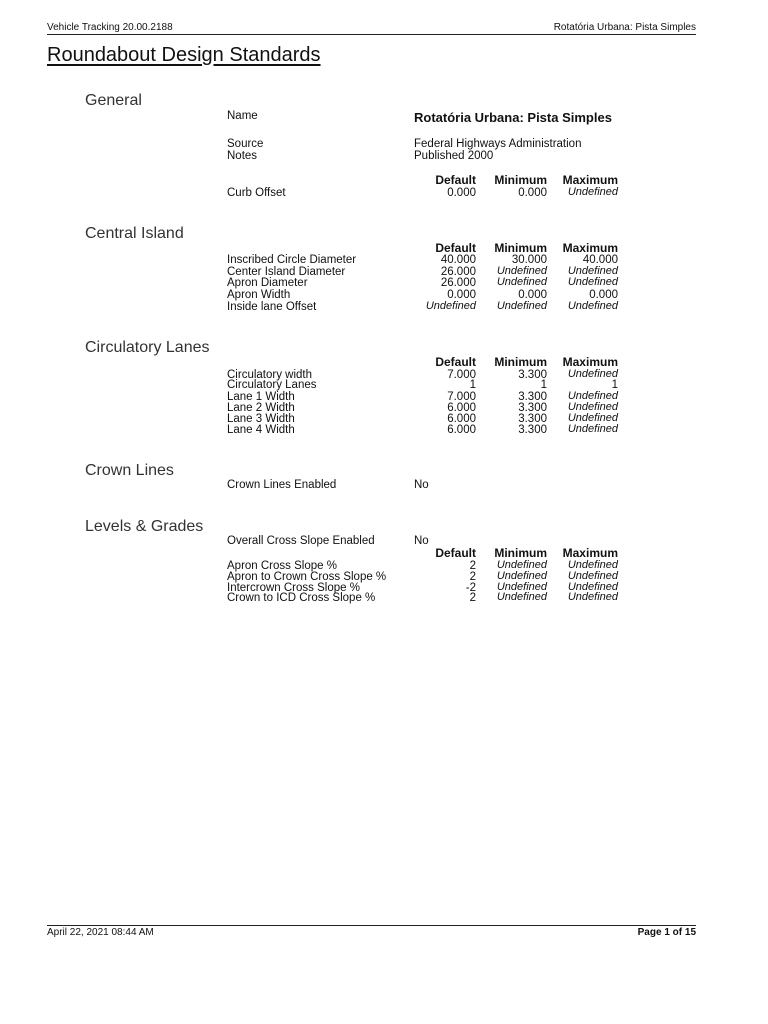  I want to click on app-version: Vehicle Tracking 20.00.2188, so click(110, 27).